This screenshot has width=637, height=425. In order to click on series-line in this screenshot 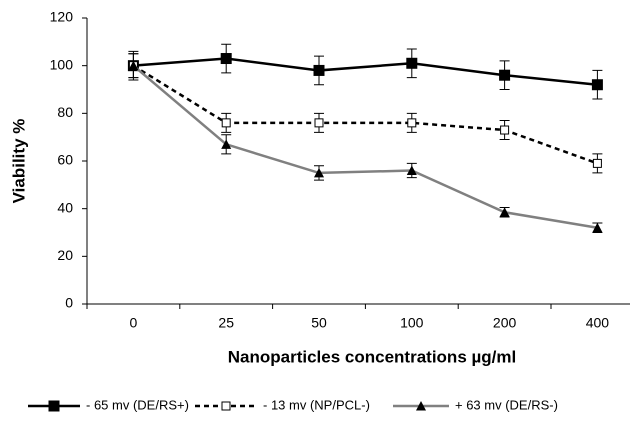, I will do `click(365, 71)`.